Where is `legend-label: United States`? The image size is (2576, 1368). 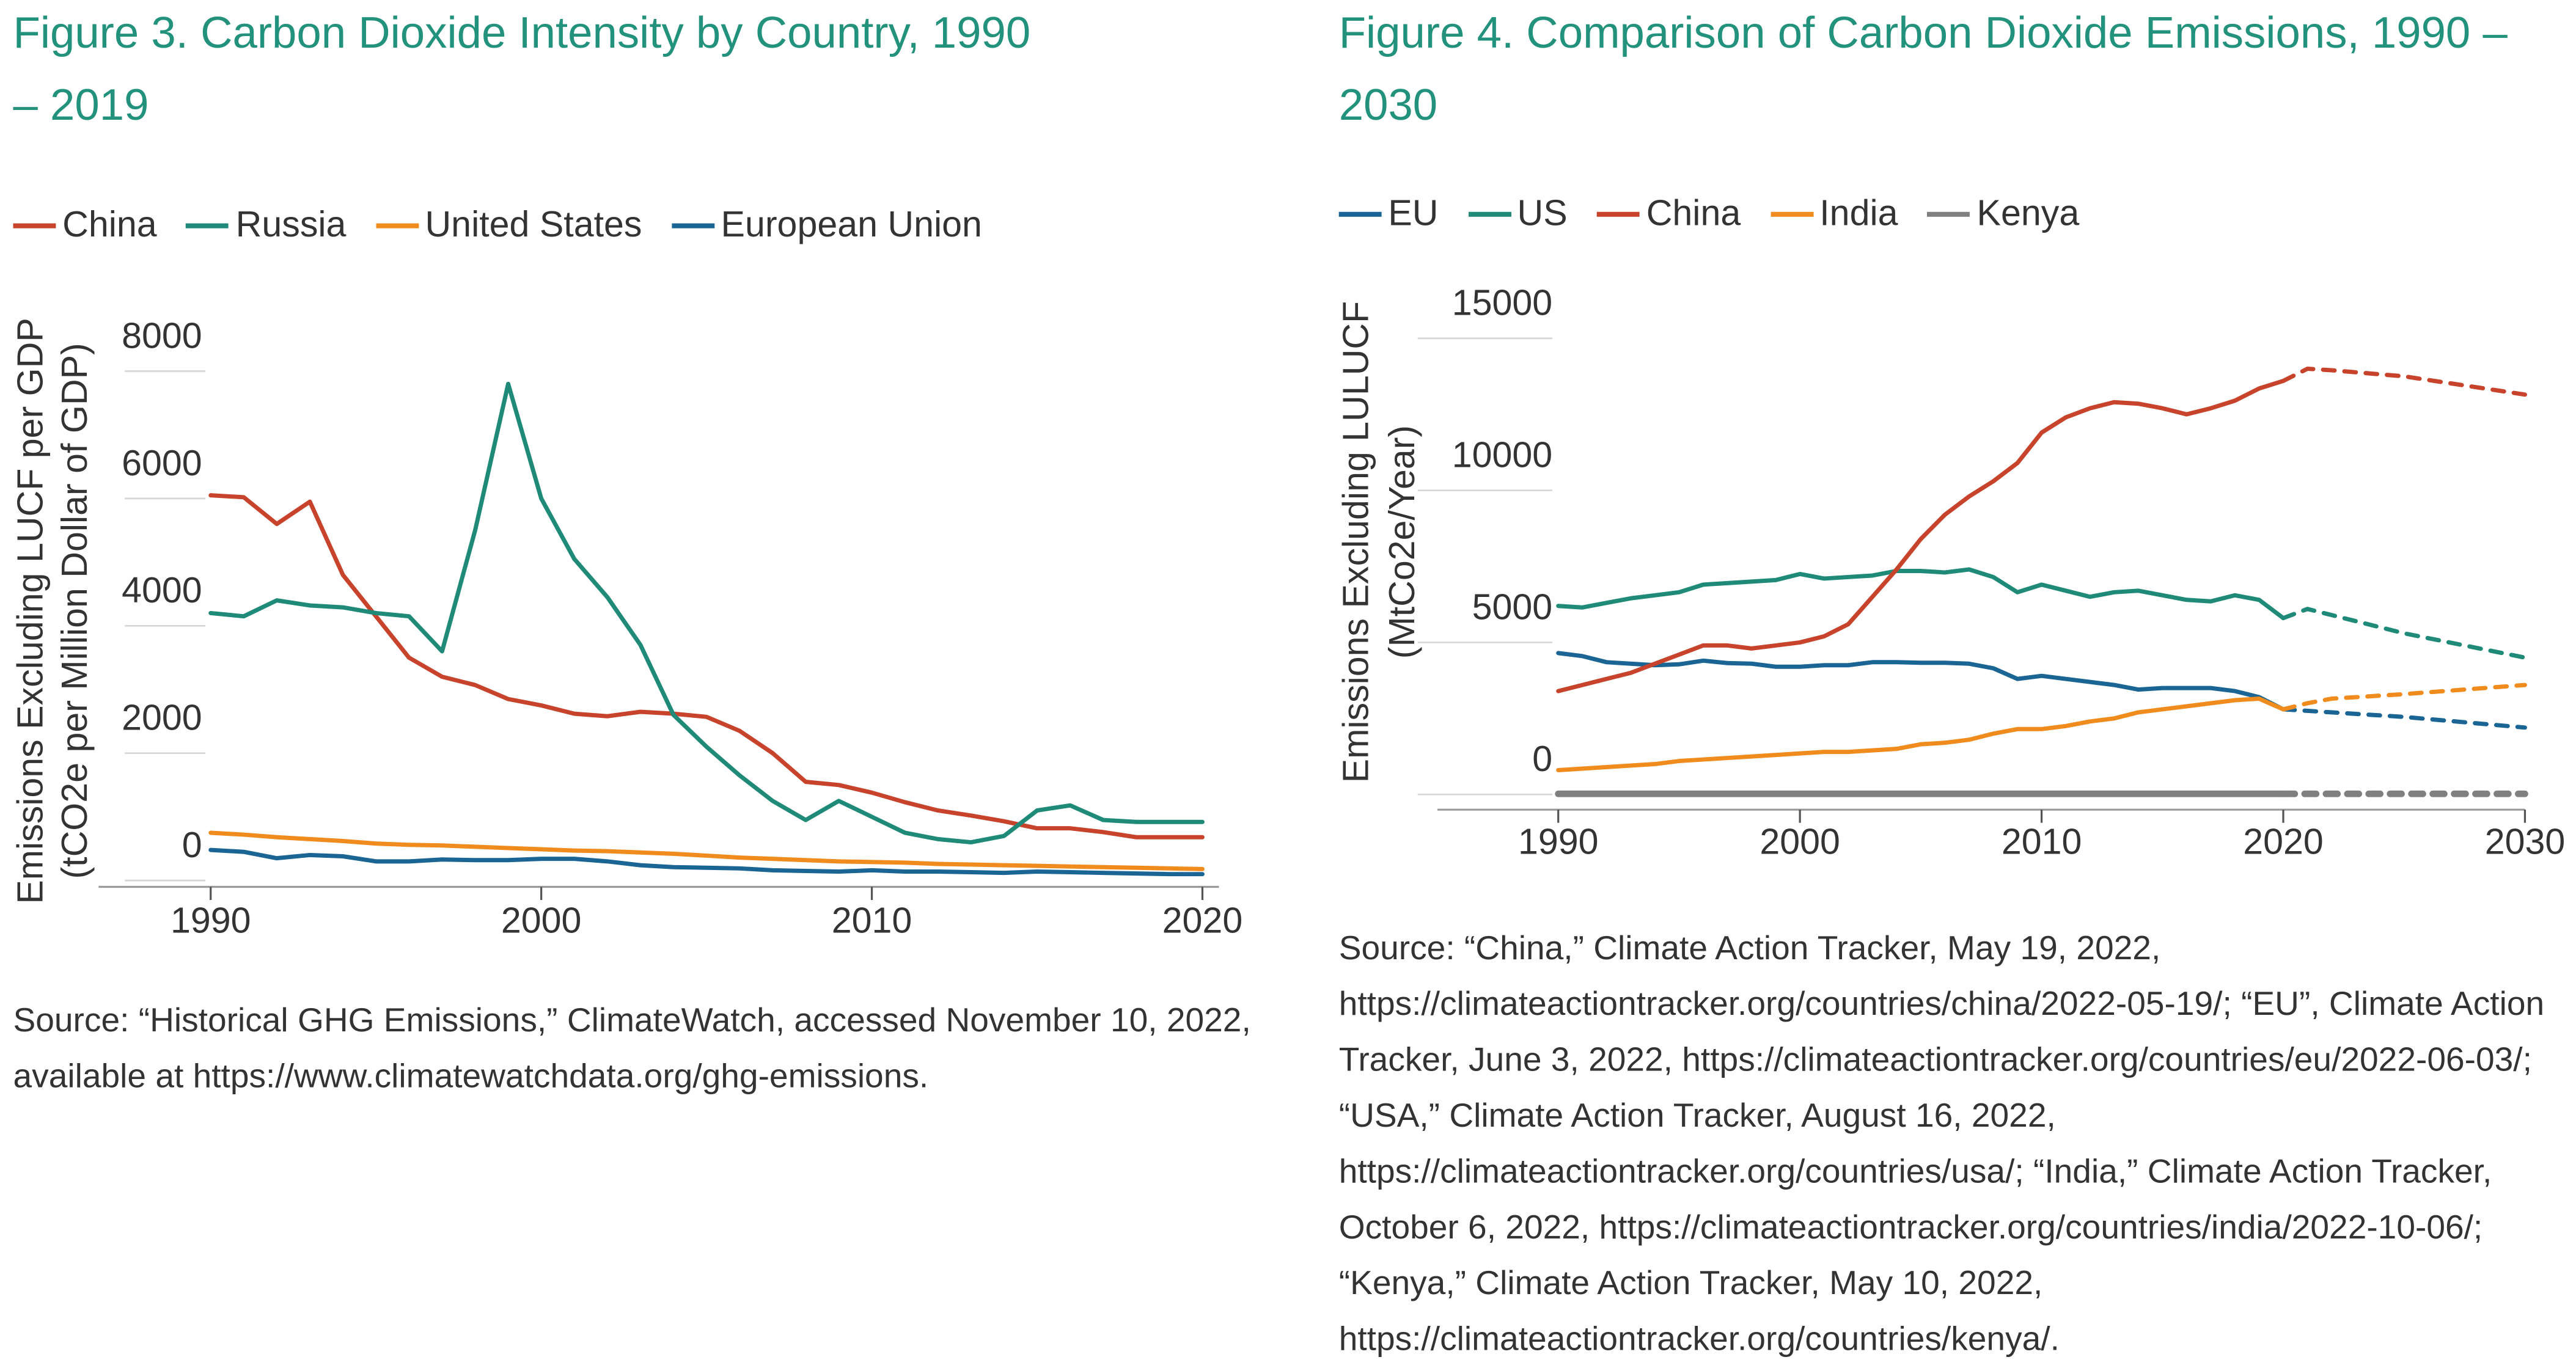 legend-label: United States is located at coordinates (533, 224).